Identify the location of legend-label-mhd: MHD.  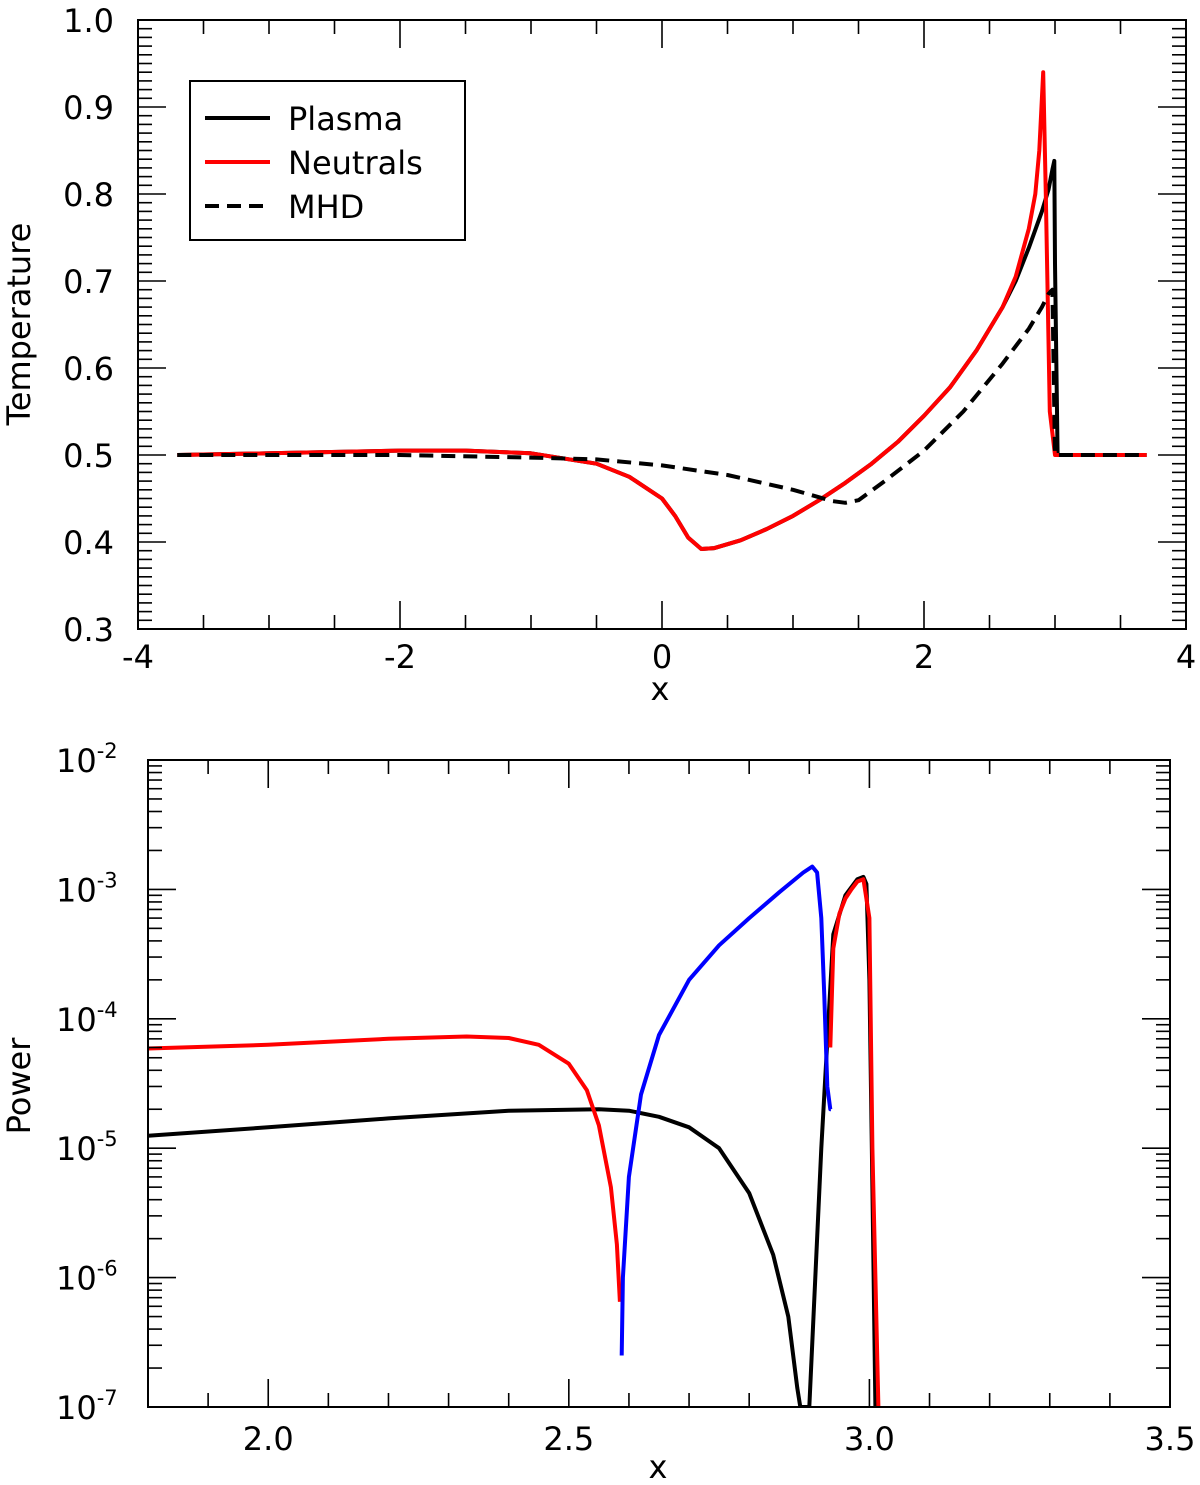
(326, 207).